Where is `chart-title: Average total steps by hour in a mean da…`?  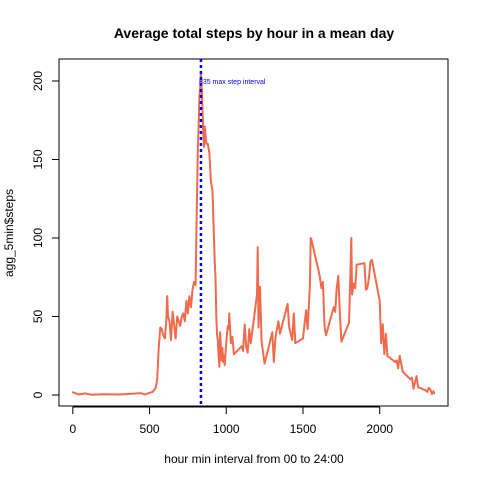 chart-title: Average total steps by hour in a mean da… is located at coordinates (254, 33).